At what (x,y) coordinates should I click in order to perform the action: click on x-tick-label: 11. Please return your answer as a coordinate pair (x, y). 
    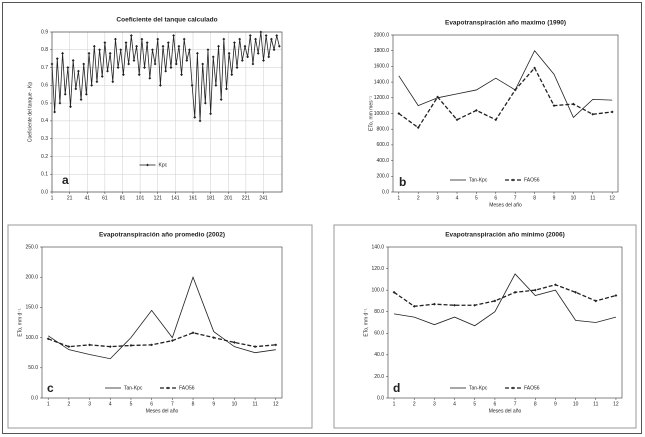
    Looking at the image, I should click on (592, 198).